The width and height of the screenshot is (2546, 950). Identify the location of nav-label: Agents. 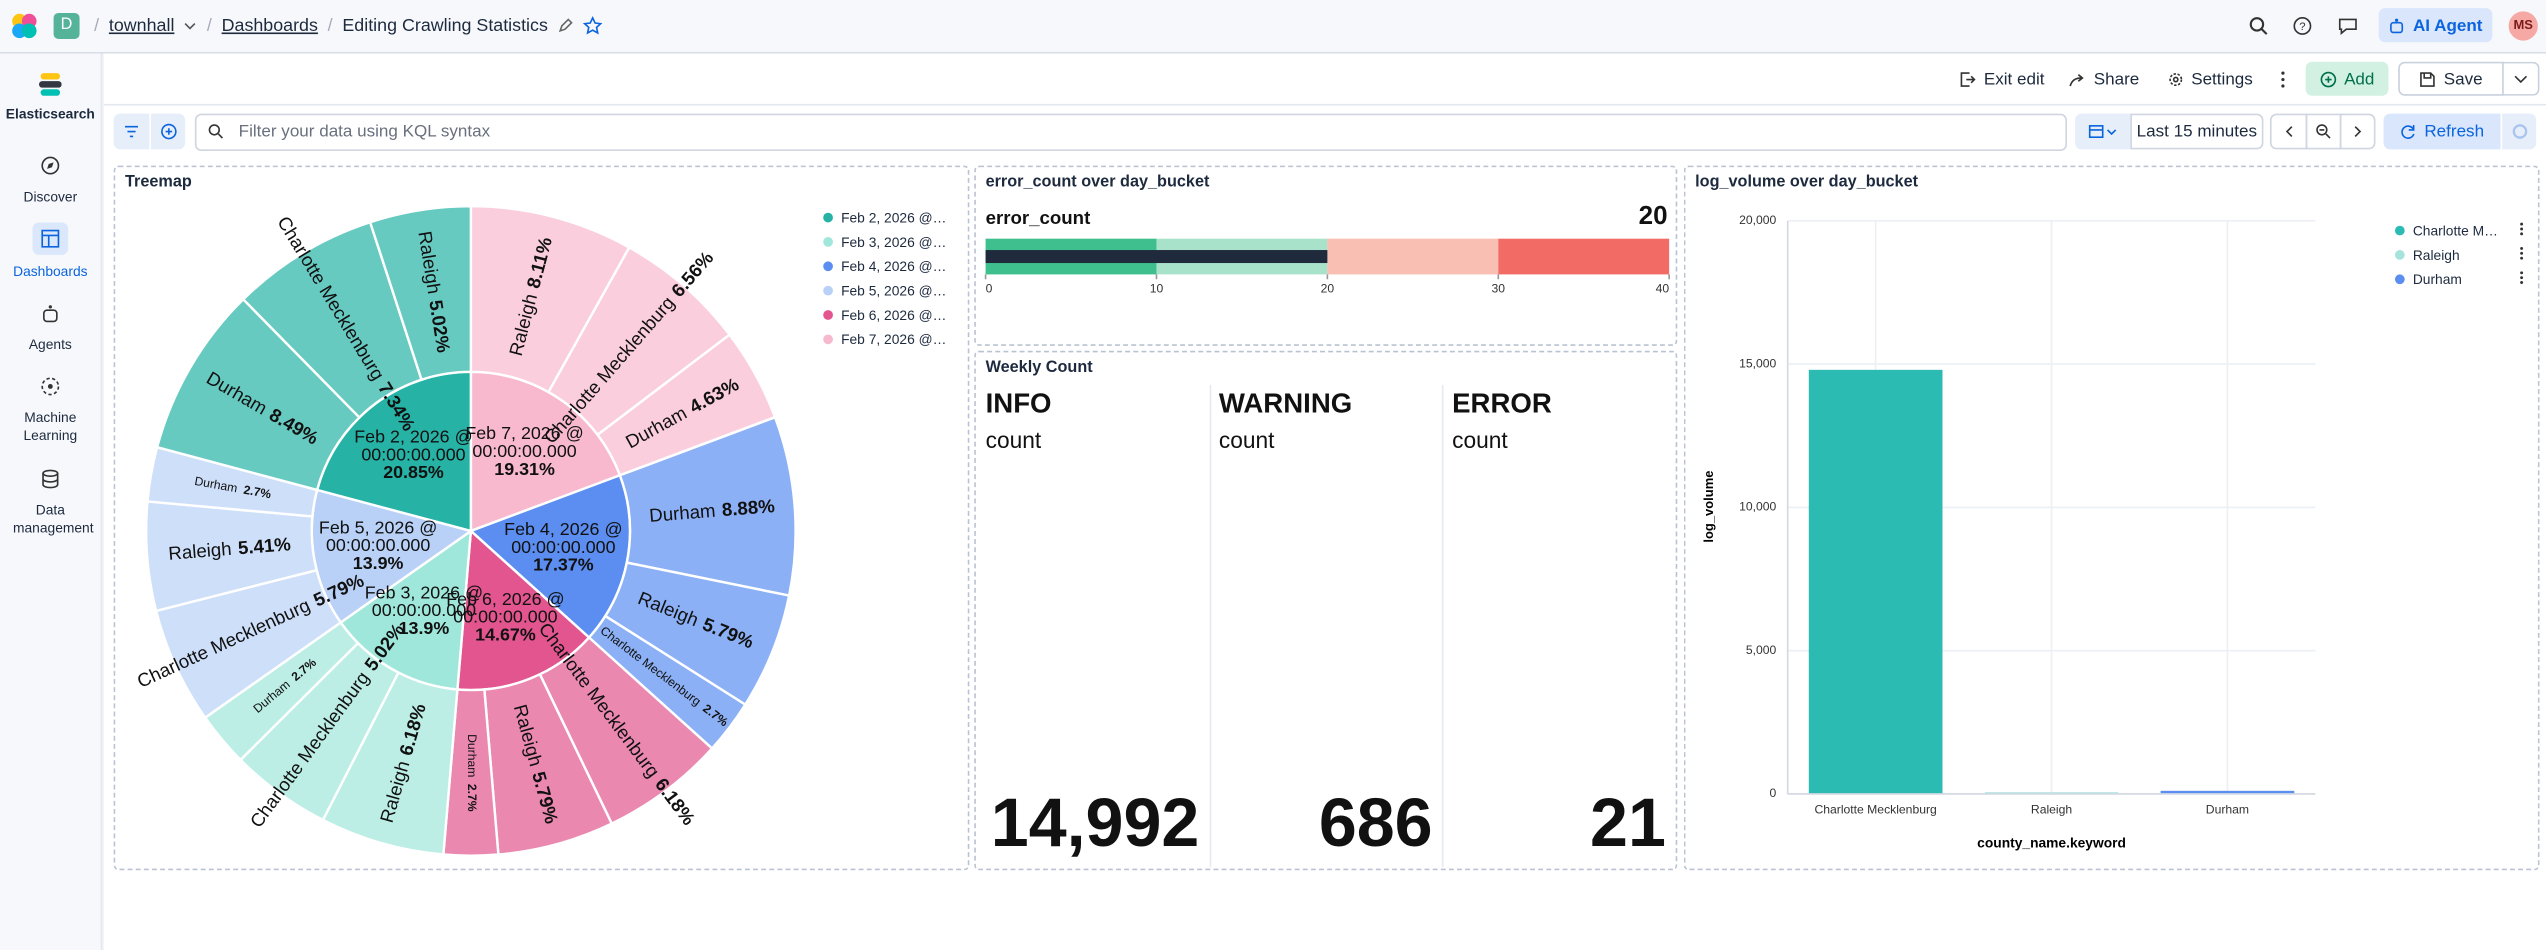
(50, 344).